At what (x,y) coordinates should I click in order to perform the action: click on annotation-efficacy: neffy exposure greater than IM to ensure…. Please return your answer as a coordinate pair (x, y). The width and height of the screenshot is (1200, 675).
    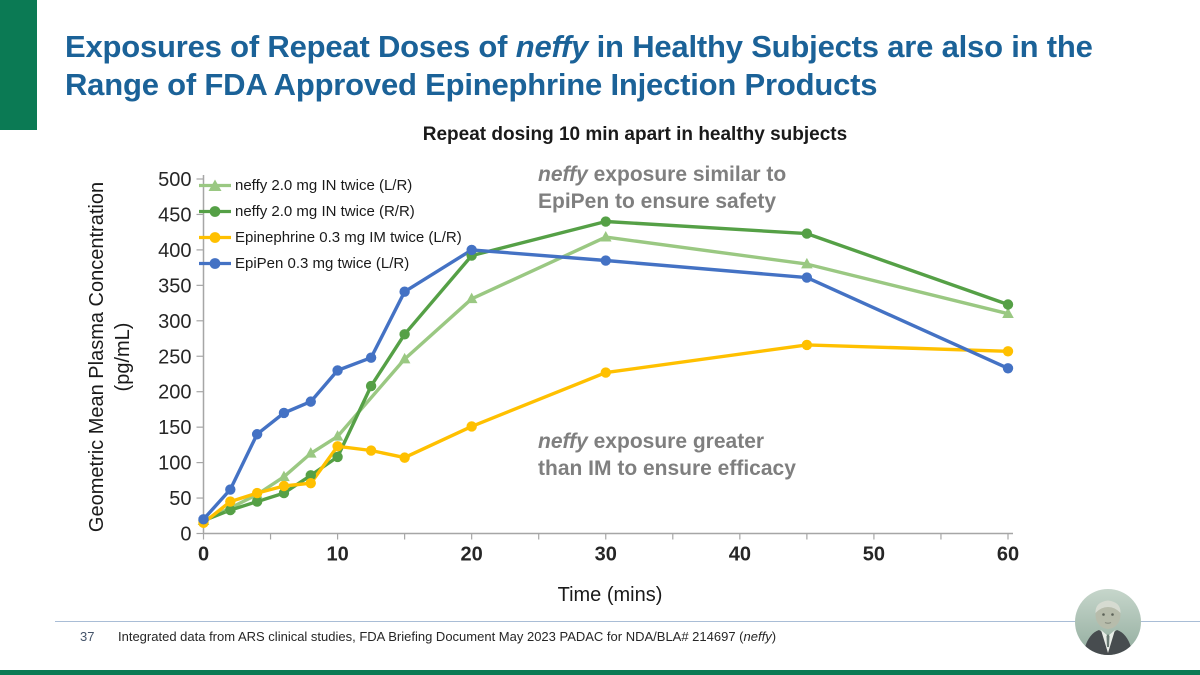
    Looking at the image, I should click on (667, 455).